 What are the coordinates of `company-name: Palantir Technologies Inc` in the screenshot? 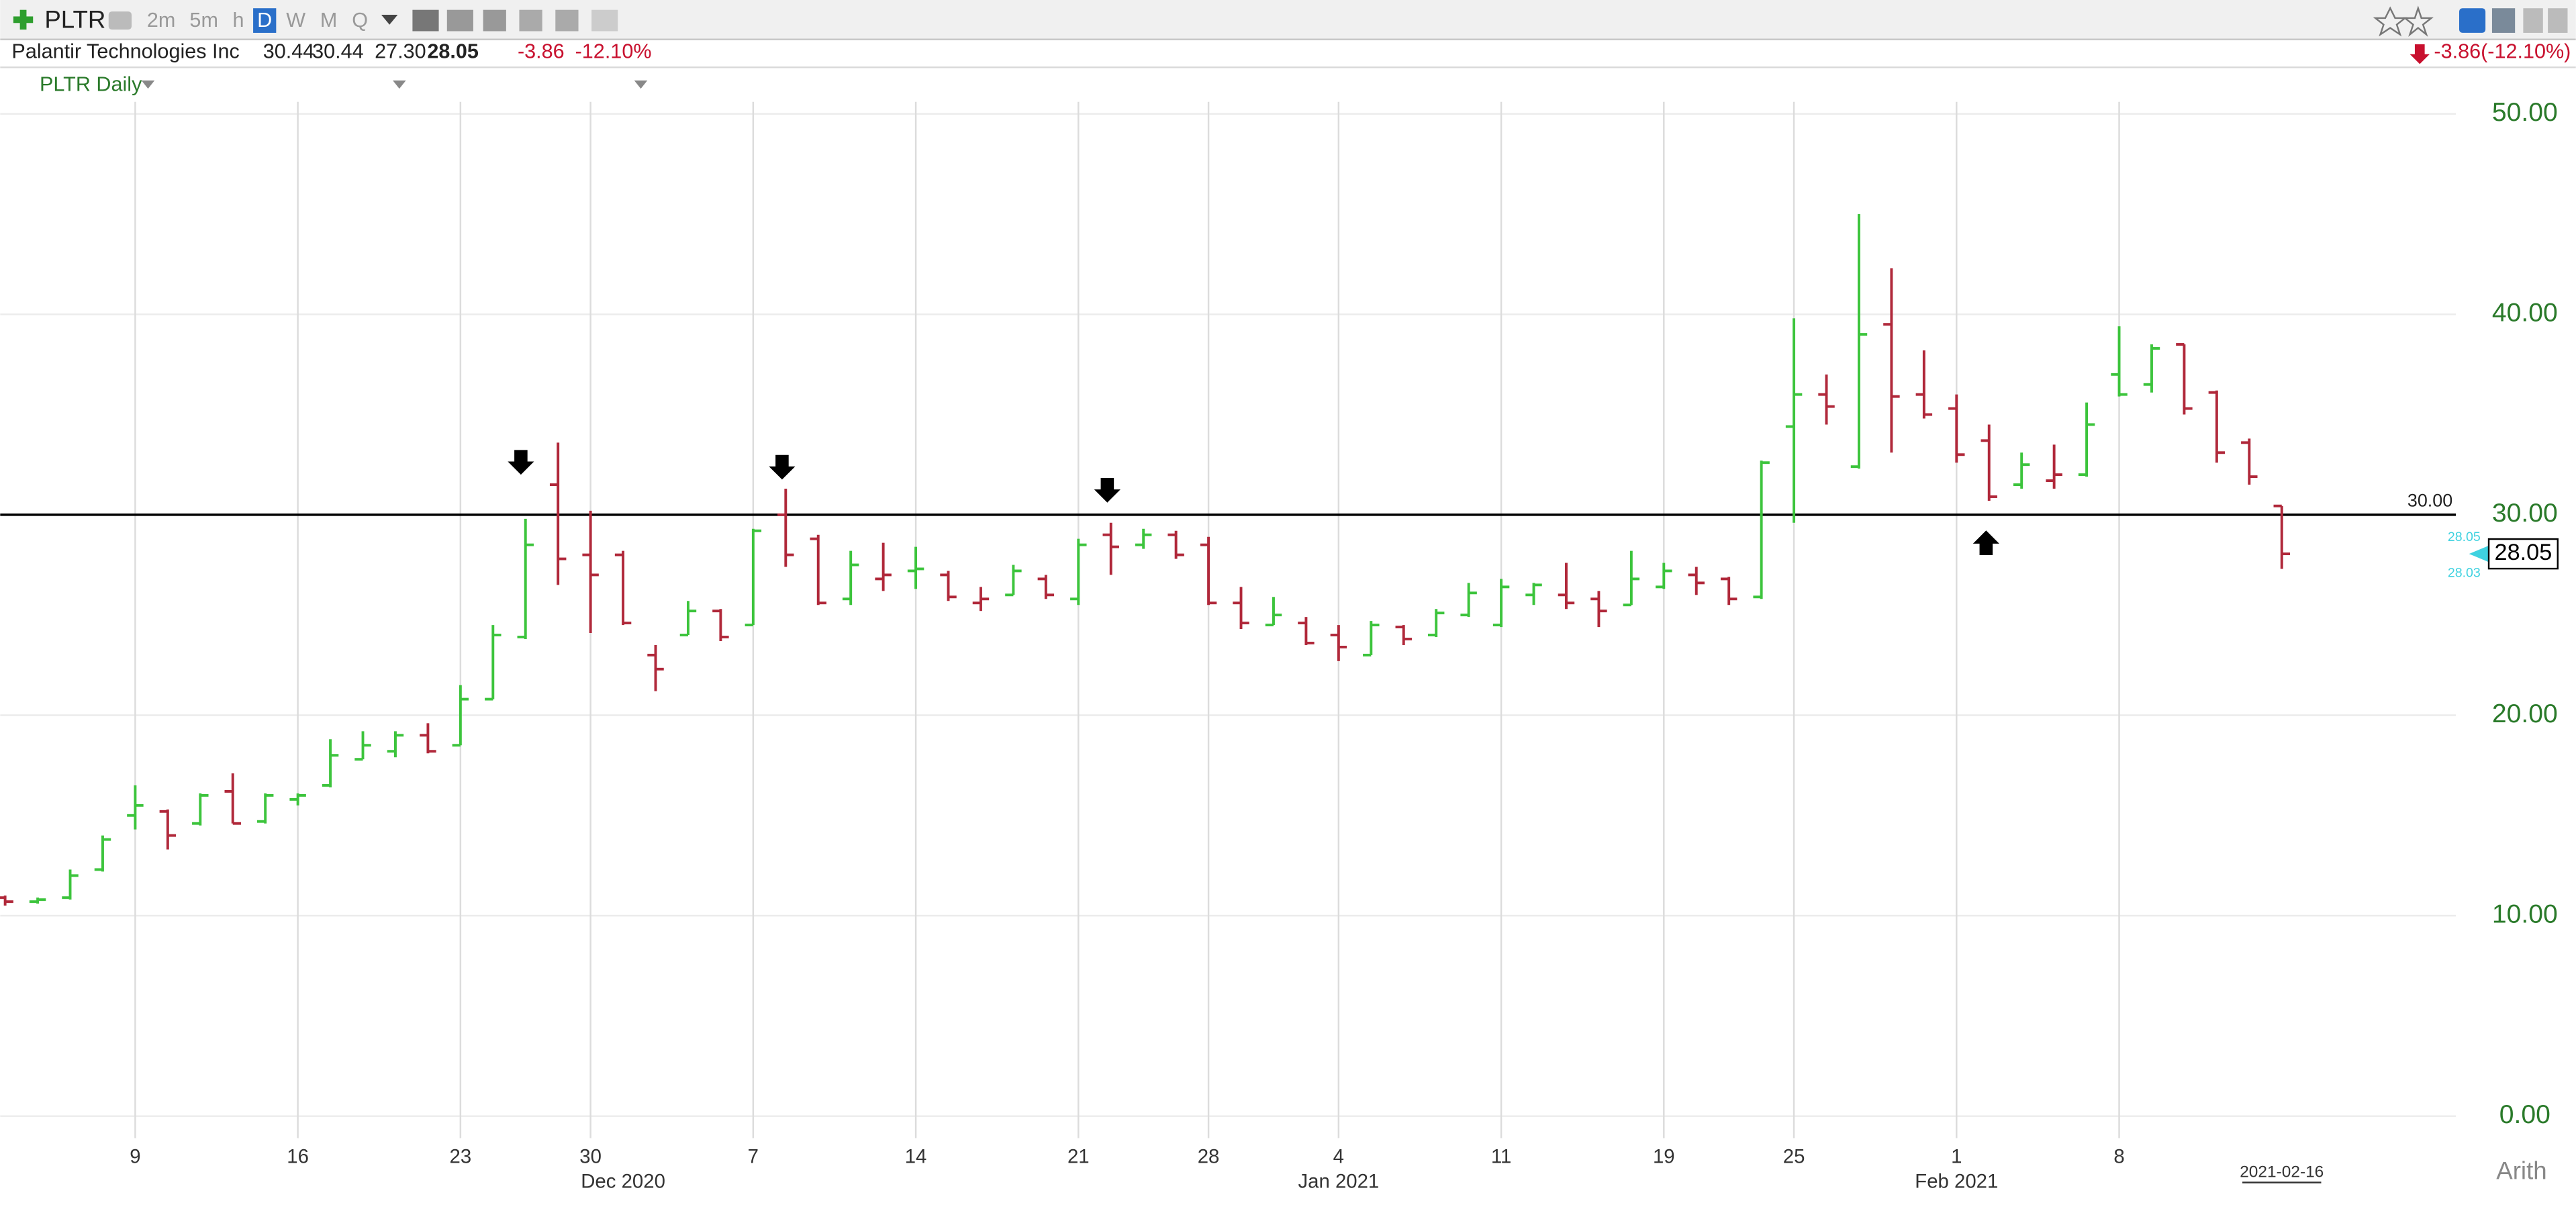 It's located at (125, 51).